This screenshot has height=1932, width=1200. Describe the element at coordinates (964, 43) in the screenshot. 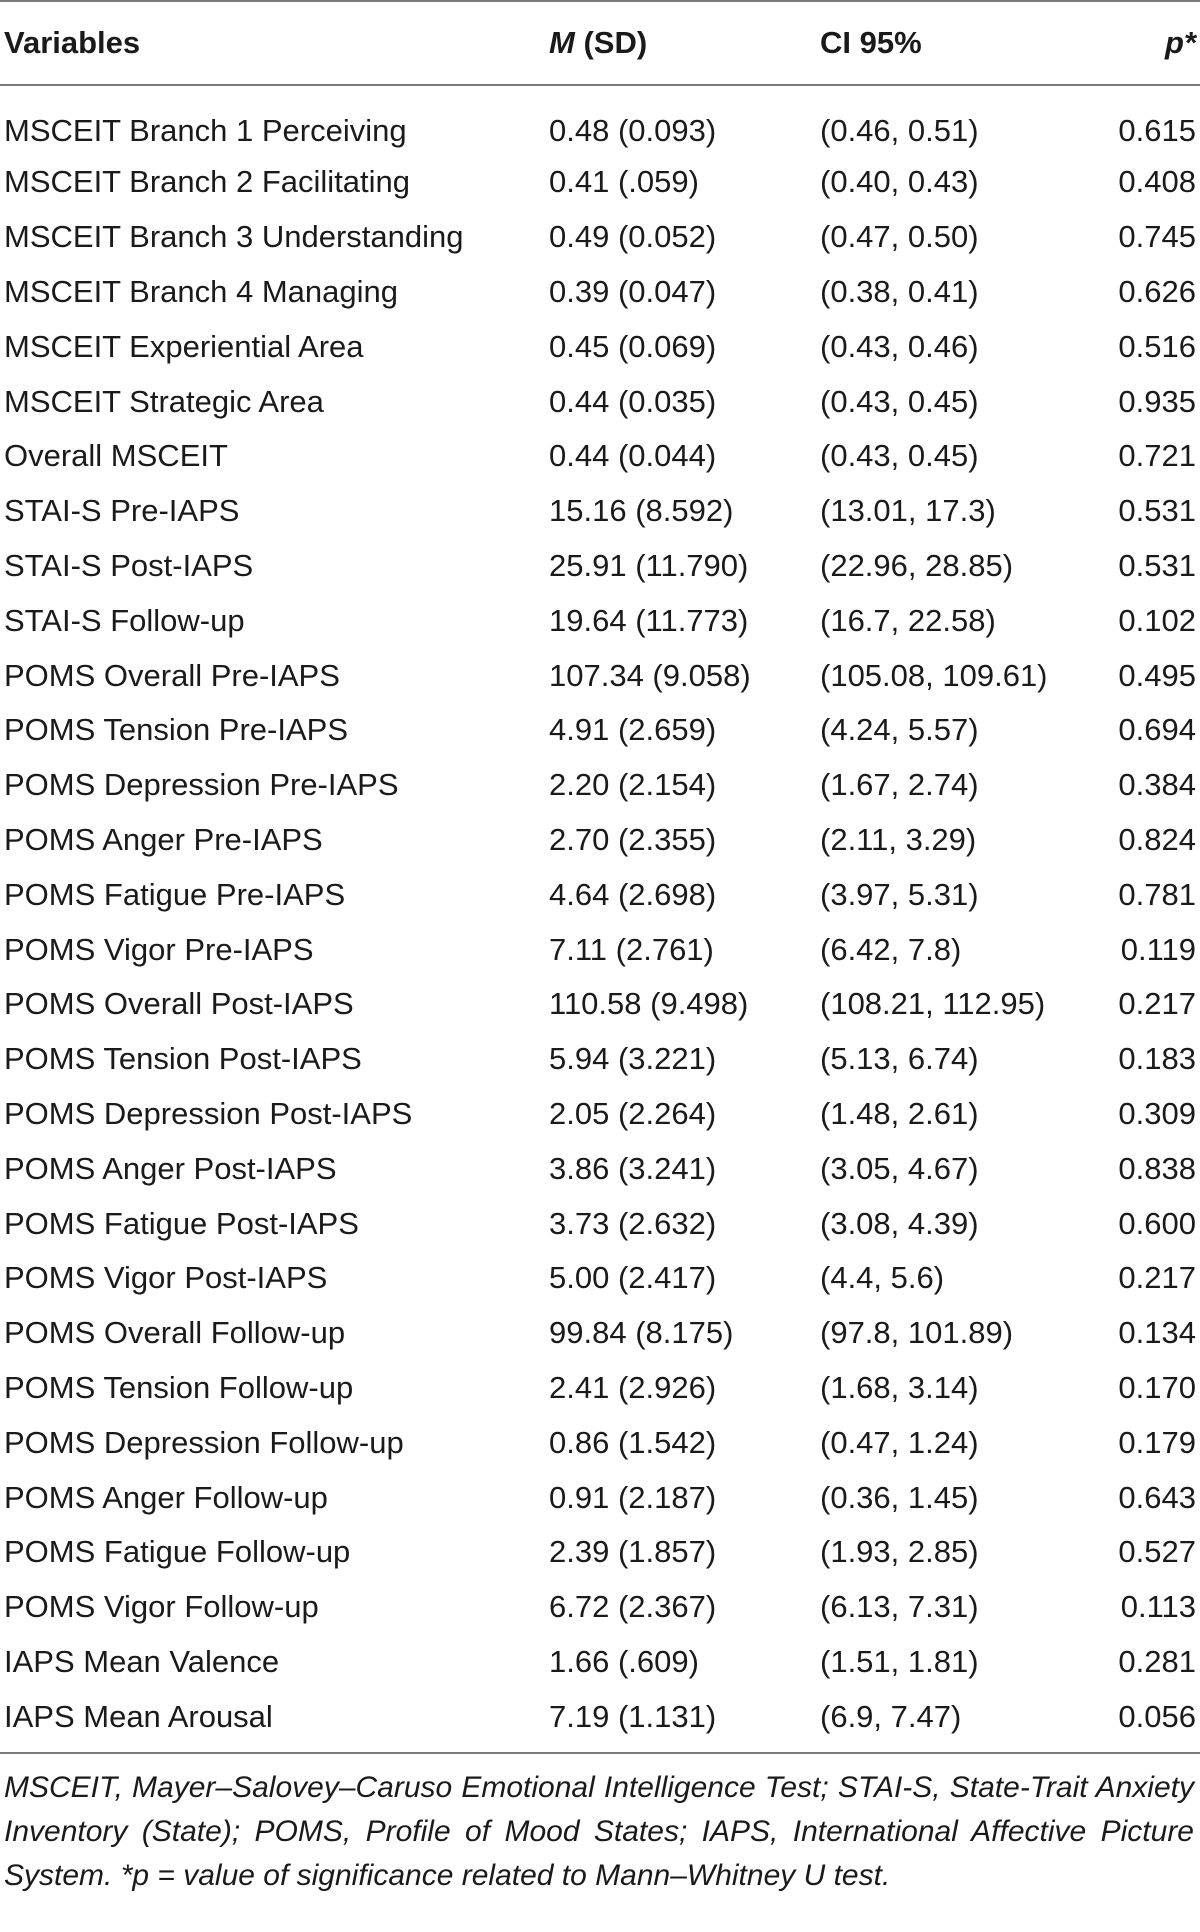

I see `header-ci: CI 95%` at that location.